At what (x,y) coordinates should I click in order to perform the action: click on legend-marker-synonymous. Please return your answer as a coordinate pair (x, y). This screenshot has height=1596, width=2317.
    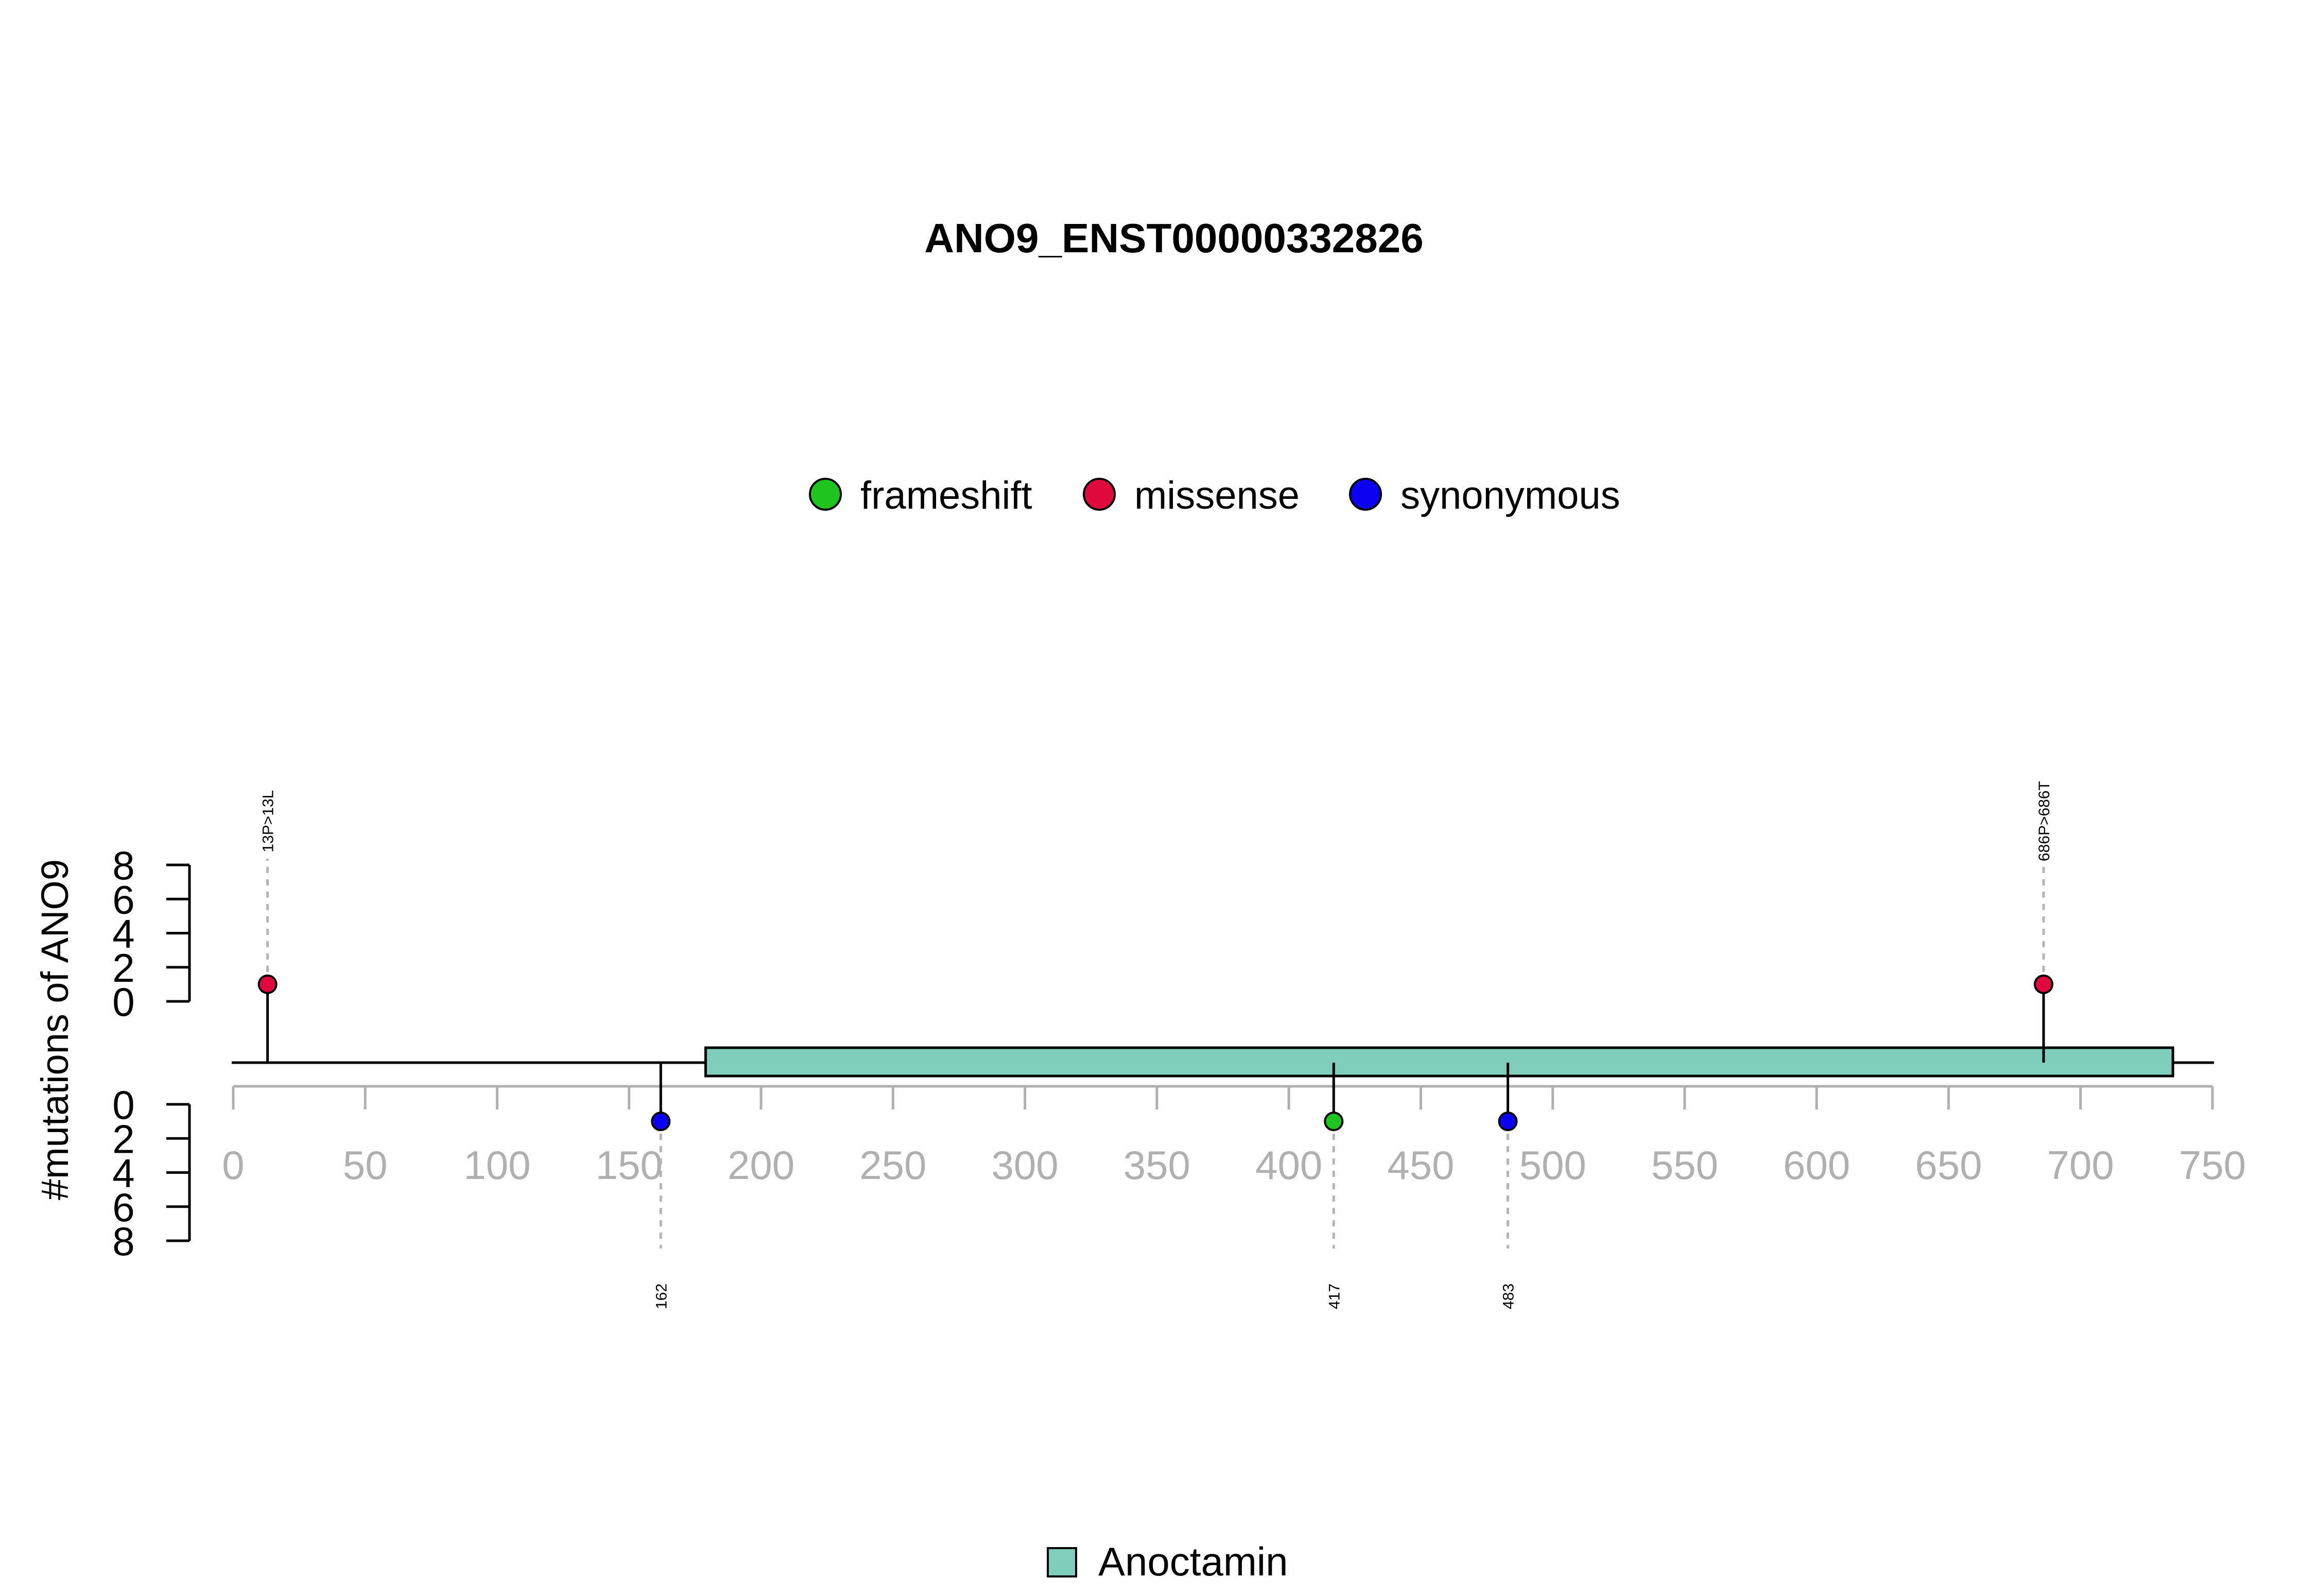
    Looking at the image, I should click on (1365, 494).